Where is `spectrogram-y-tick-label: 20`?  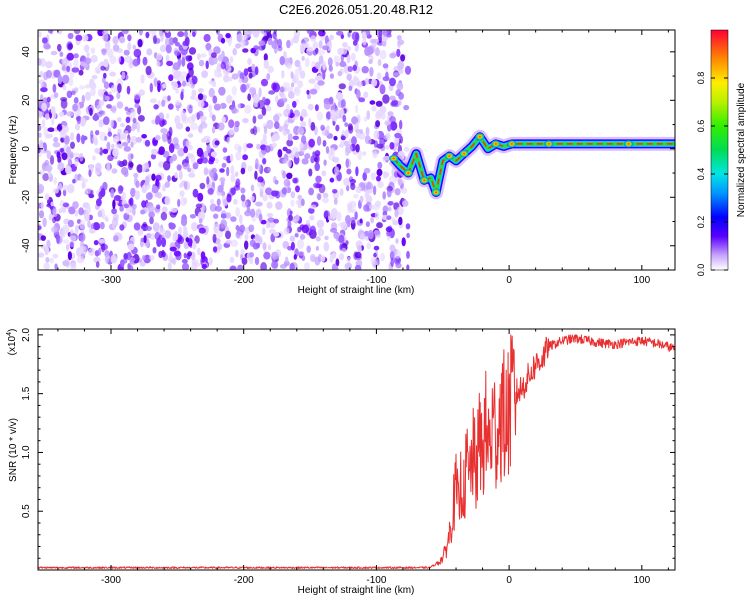 spectrogram-y-tick-label: 20 is located at coordinates (26, 100).